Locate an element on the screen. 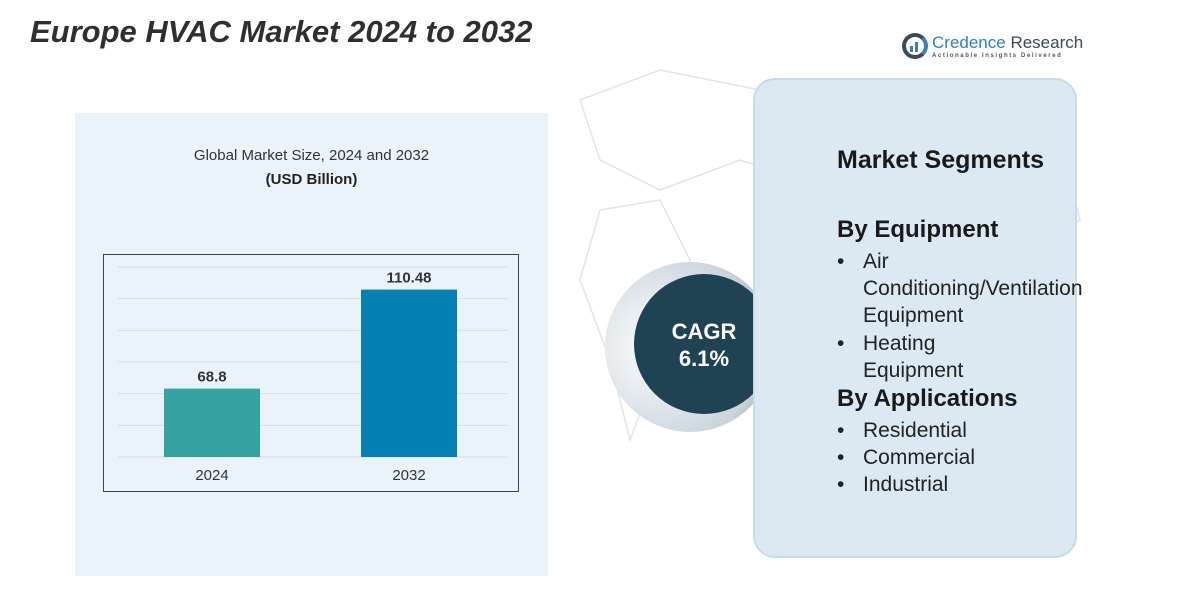 Image resolution: width=1192 pixels, height=598 pixels. cagr-badge: CAGR 6.1% is located at coordinates (704, 344).